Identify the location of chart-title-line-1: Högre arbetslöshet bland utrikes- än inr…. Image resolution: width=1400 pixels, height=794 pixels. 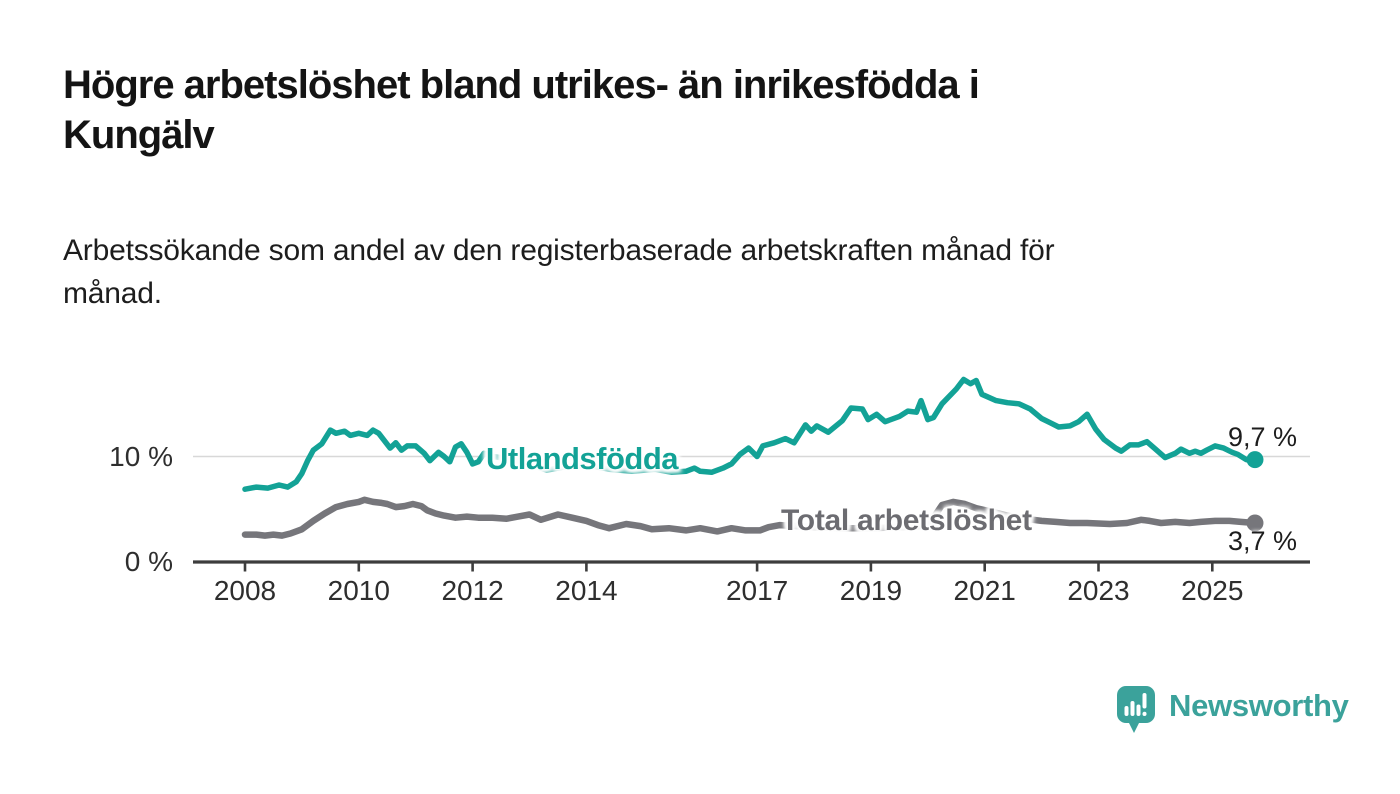
(521, 85).